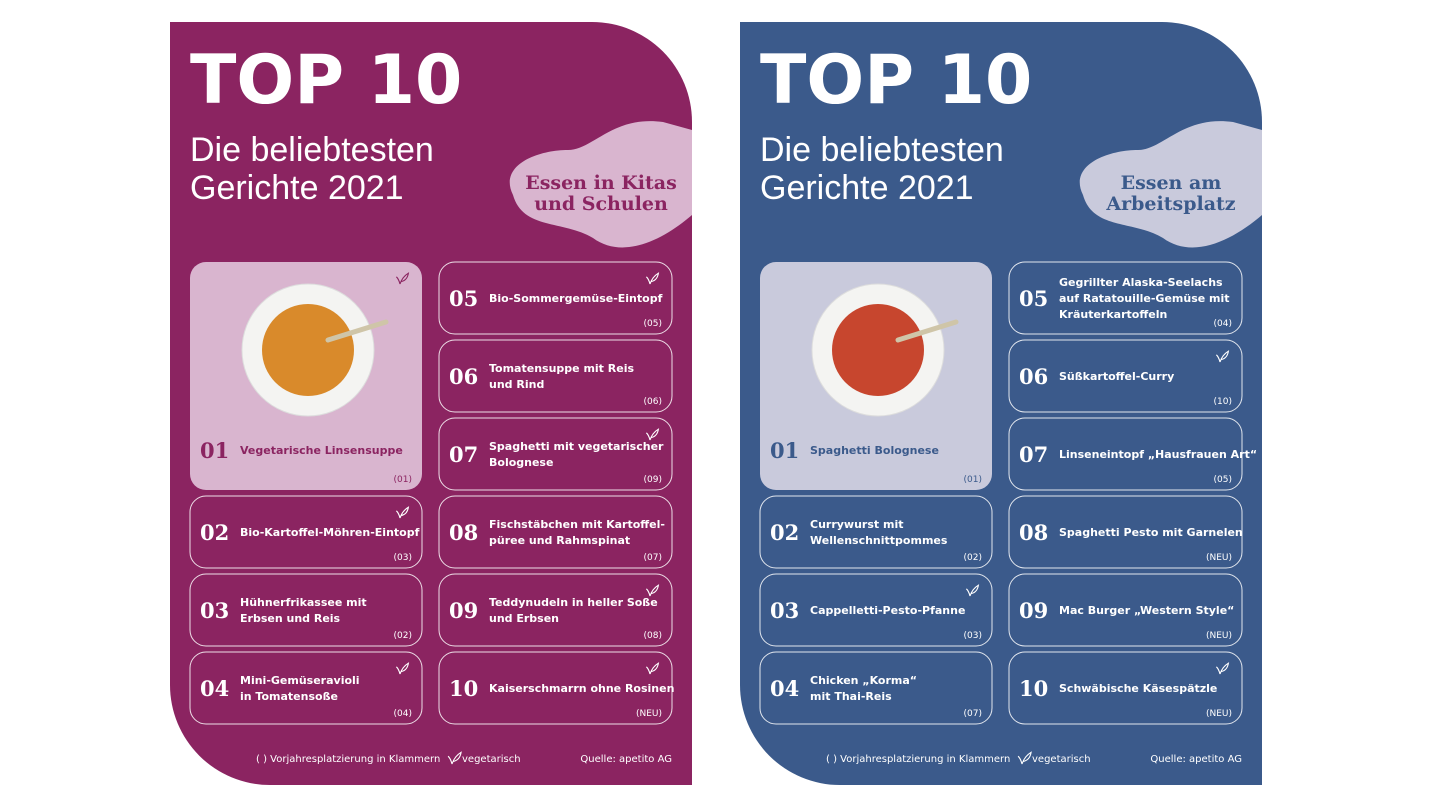  I want to click on dish-name: Hühnerfrikassee mit, so click(303, 602).